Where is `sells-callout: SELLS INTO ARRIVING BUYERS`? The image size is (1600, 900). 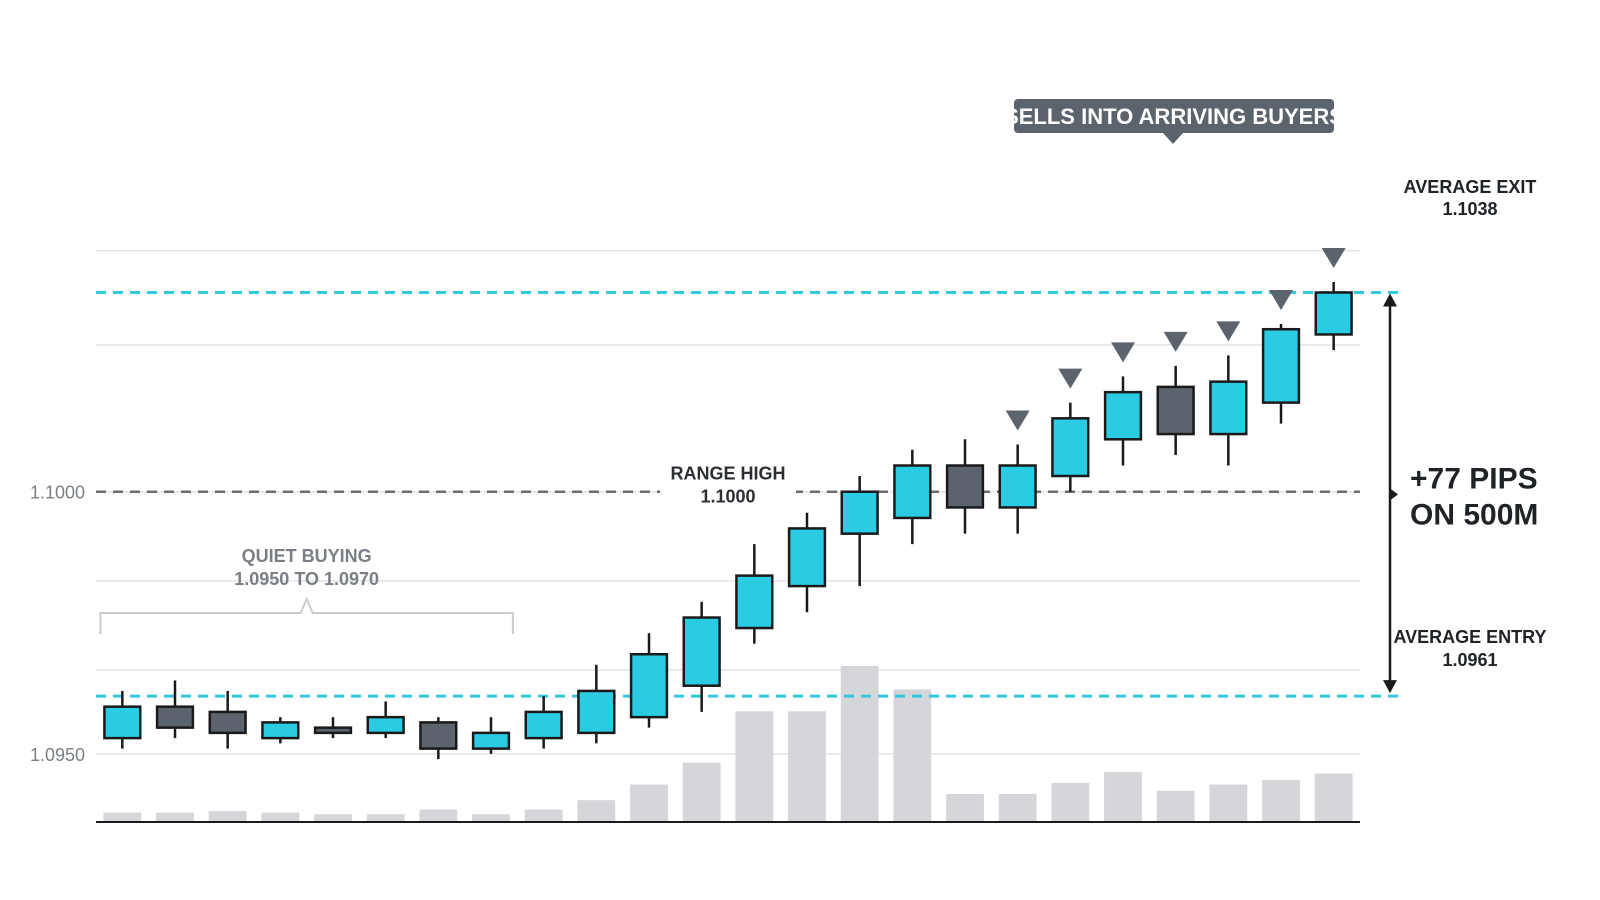 sells-callout: SELLS INTO ARRIVING BUYERS is located at coordinates (1174, 121).